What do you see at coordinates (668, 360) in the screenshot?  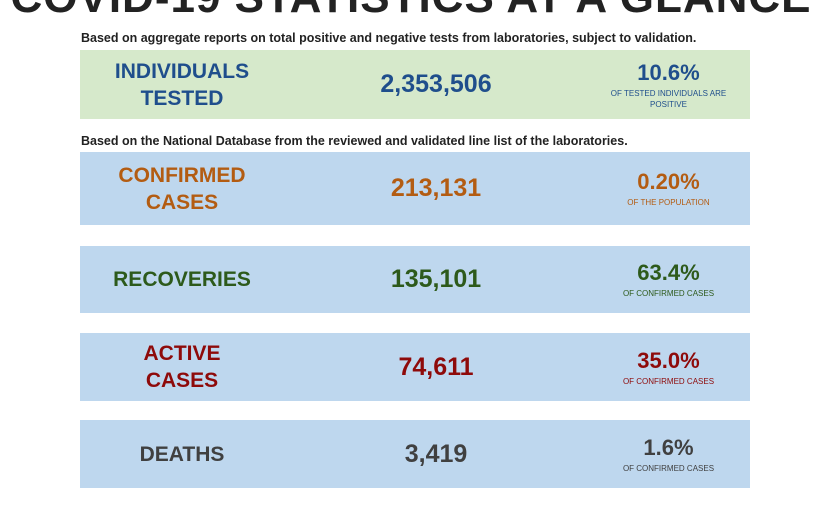 I see `row-percent: 35.0%` at bounding box center [668, 360].